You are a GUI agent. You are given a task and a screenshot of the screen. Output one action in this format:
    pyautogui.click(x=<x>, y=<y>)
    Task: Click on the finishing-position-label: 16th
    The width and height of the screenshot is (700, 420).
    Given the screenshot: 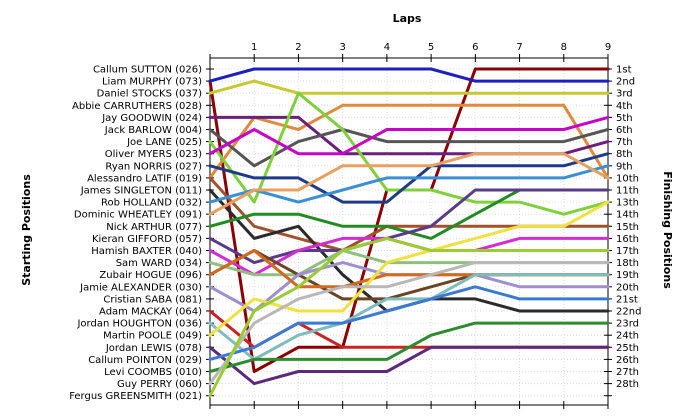 What is the action you would take?
    pyautogui.click(x=627, y=239)
    